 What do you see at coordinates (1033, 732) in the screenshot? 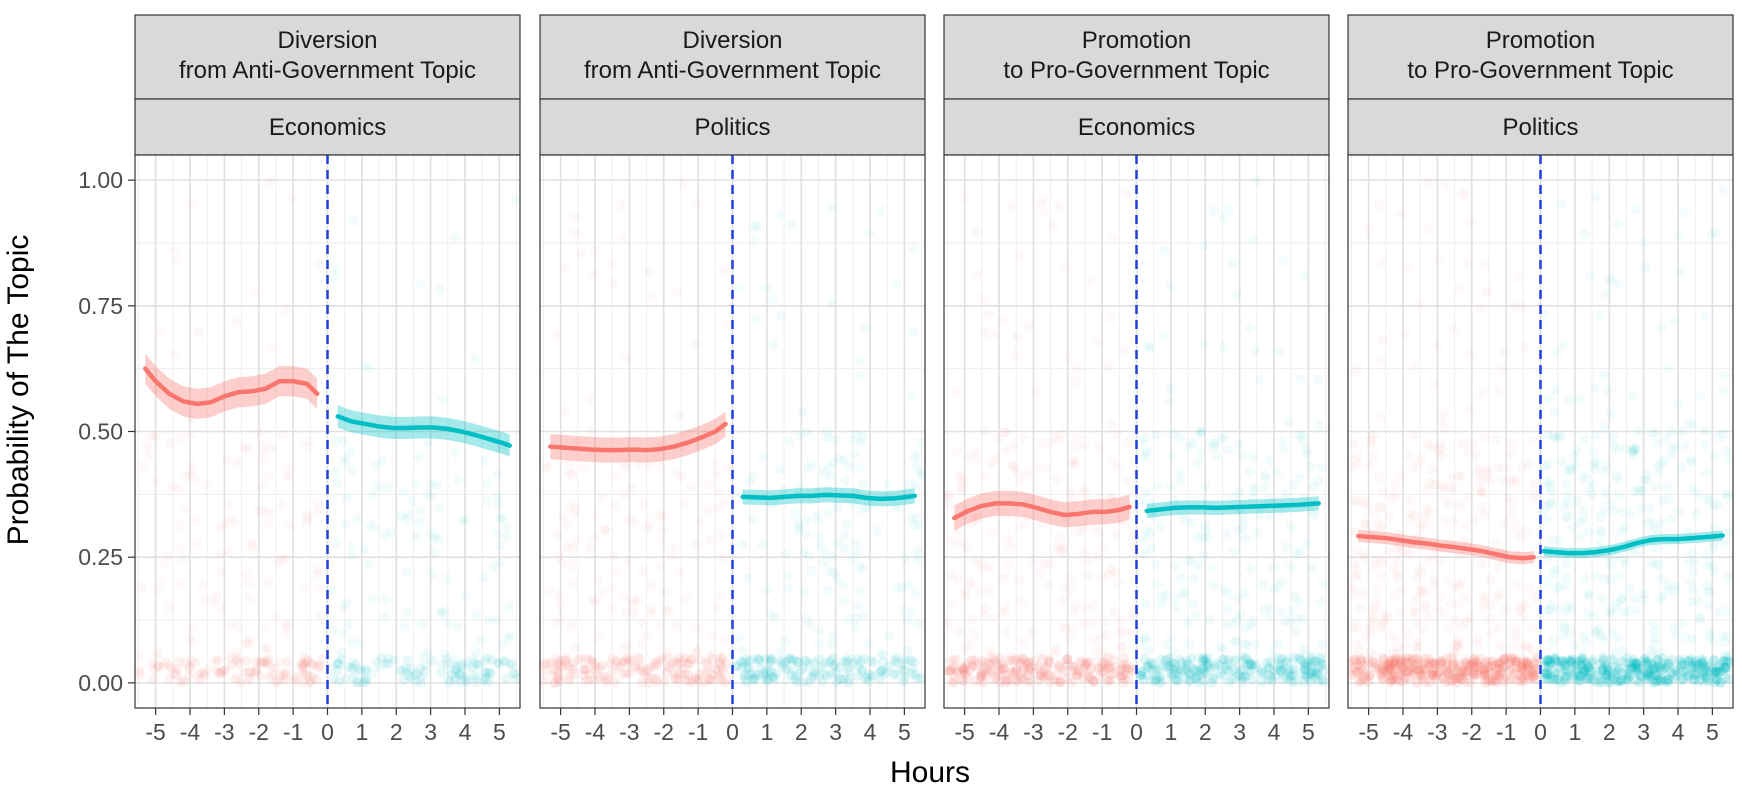
I see `x-tick-label: -3` at bounding box center [1033, 732].